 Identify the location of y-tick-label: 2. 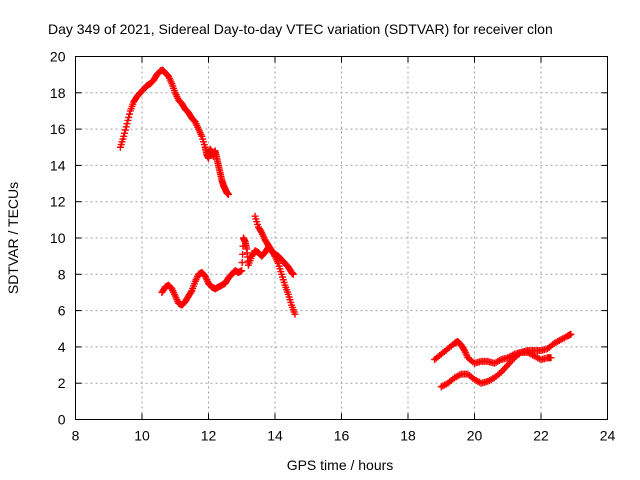
(62, 383).